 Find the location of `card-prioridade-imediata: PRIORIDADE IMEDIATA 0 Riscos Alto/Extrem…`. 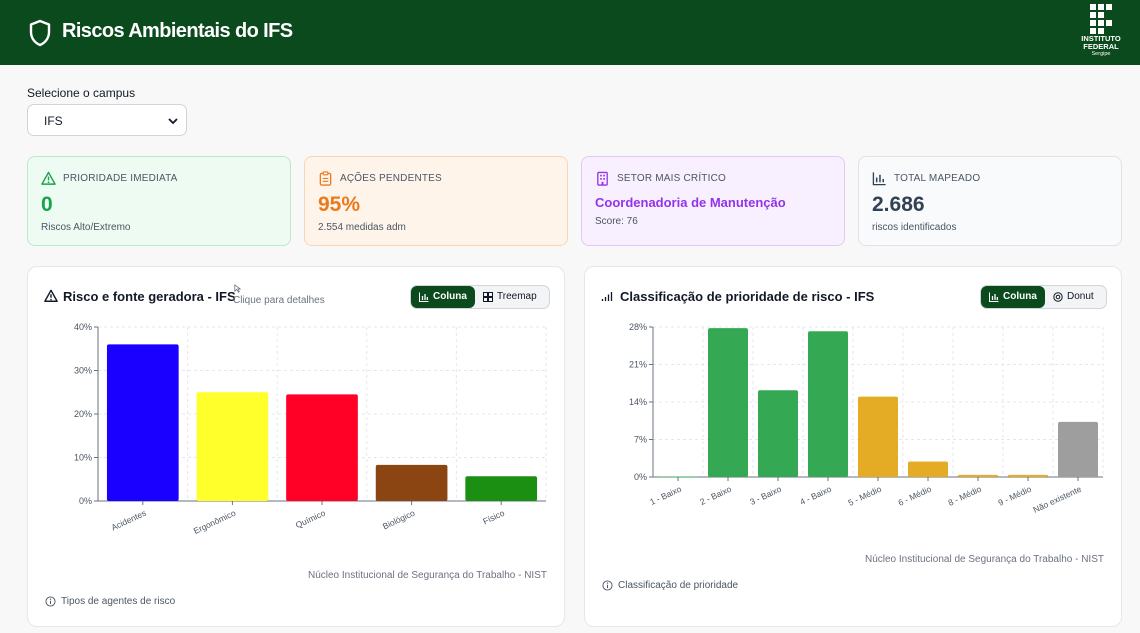

card-prioridade-imediata: PRIORIDADE IMEDIATA 0 Riscos Alto/Extrem… is located at coordinates (159, 201).